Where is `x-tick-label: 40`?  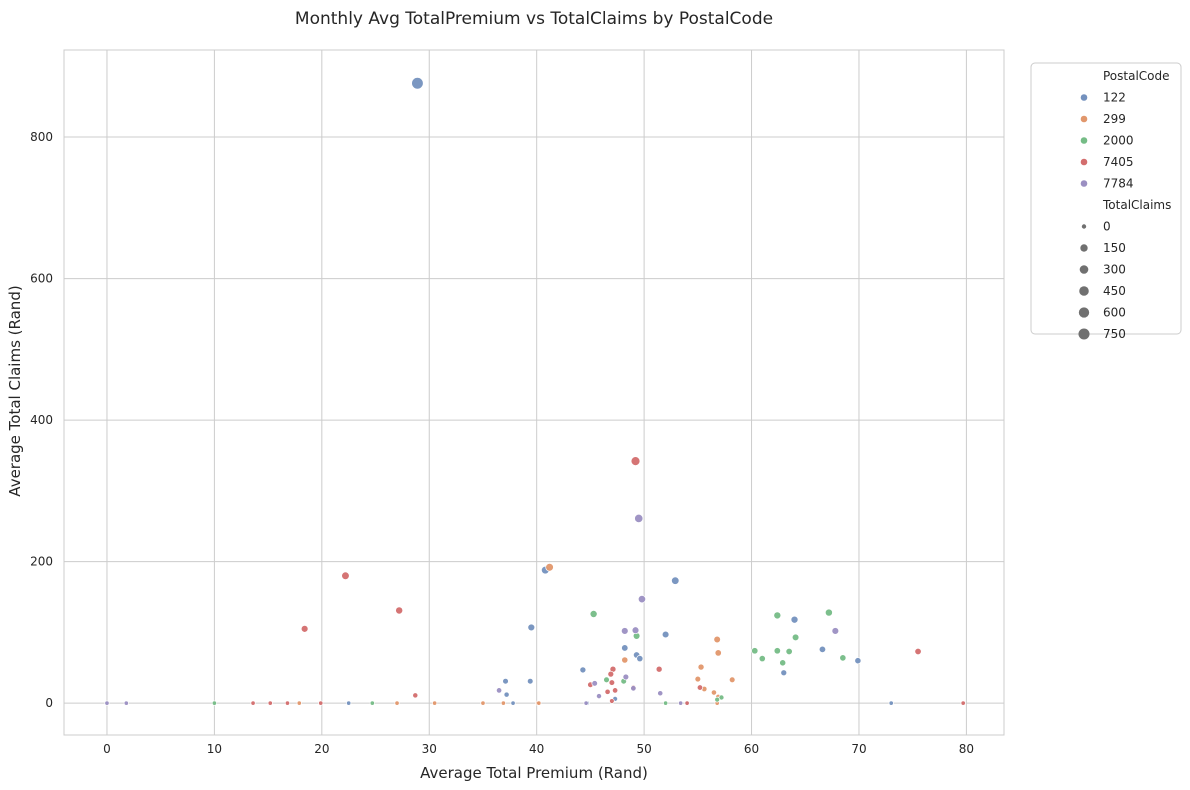 x-tick-label: 40 is located at coordinates (536, 749).